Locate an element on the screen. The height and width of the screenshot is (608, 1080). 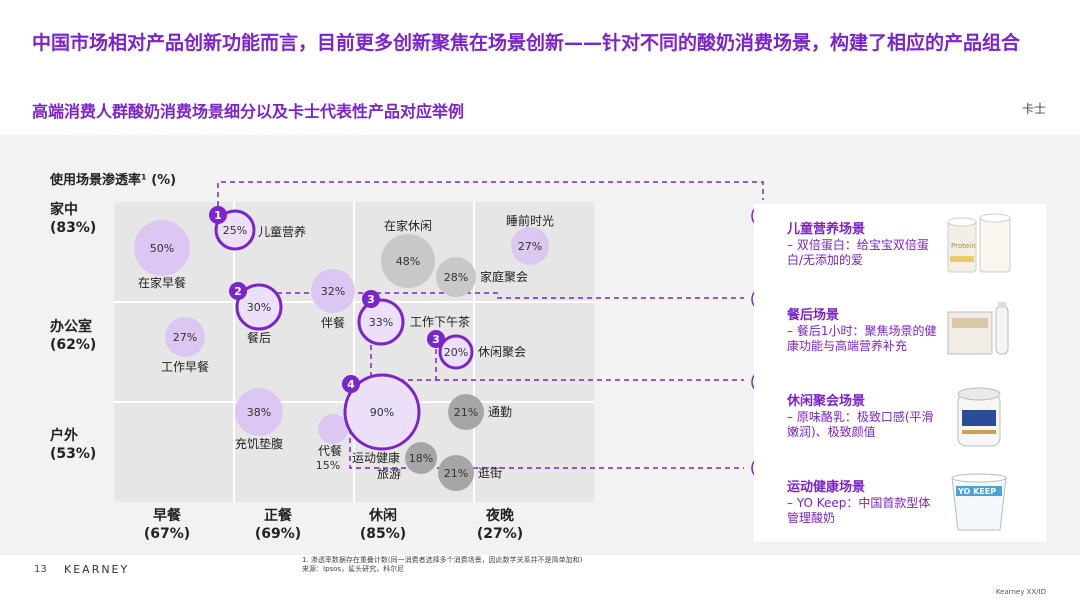
product-protein-cup-image: Protein is located at coordinates (979, 243).